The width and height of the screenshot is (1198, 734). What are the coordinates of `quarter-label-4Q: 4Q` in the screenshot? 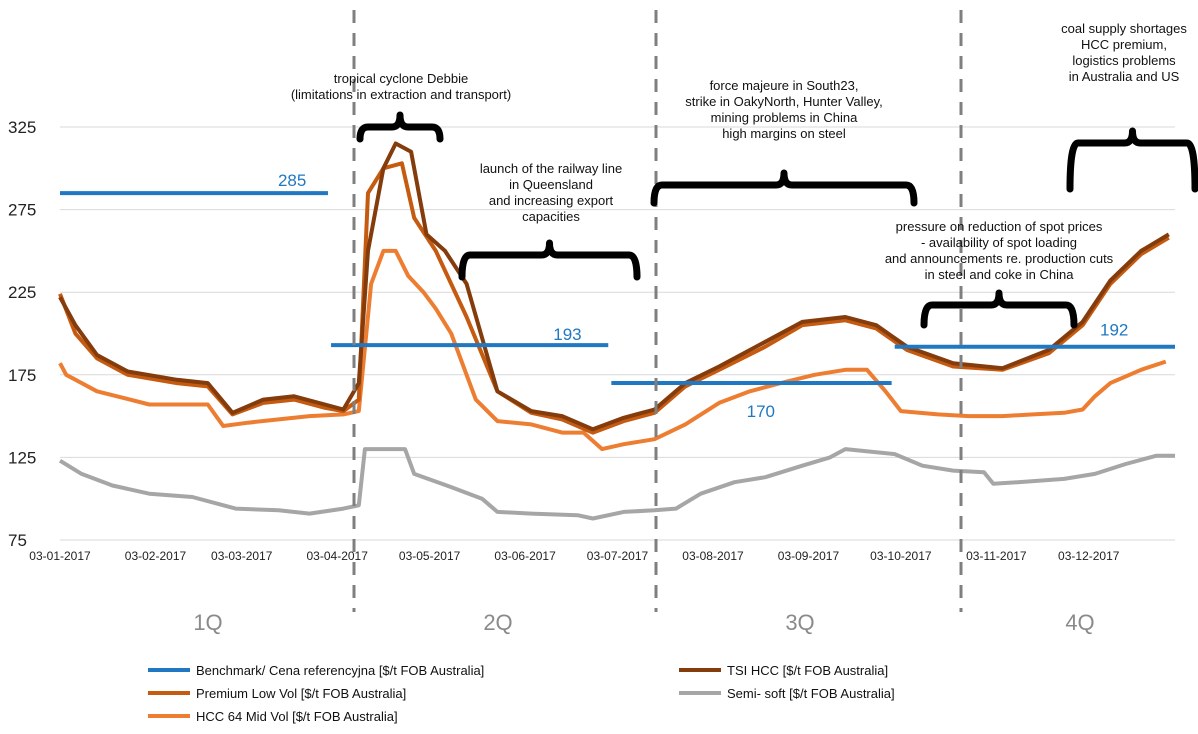 It's located at (1079, 622).